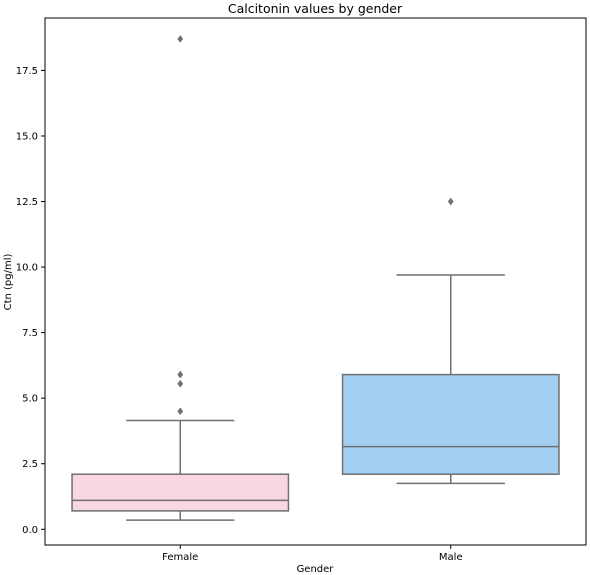  I want to click on y-axis-label: Ctn (pg/ml), so click(8, 282).